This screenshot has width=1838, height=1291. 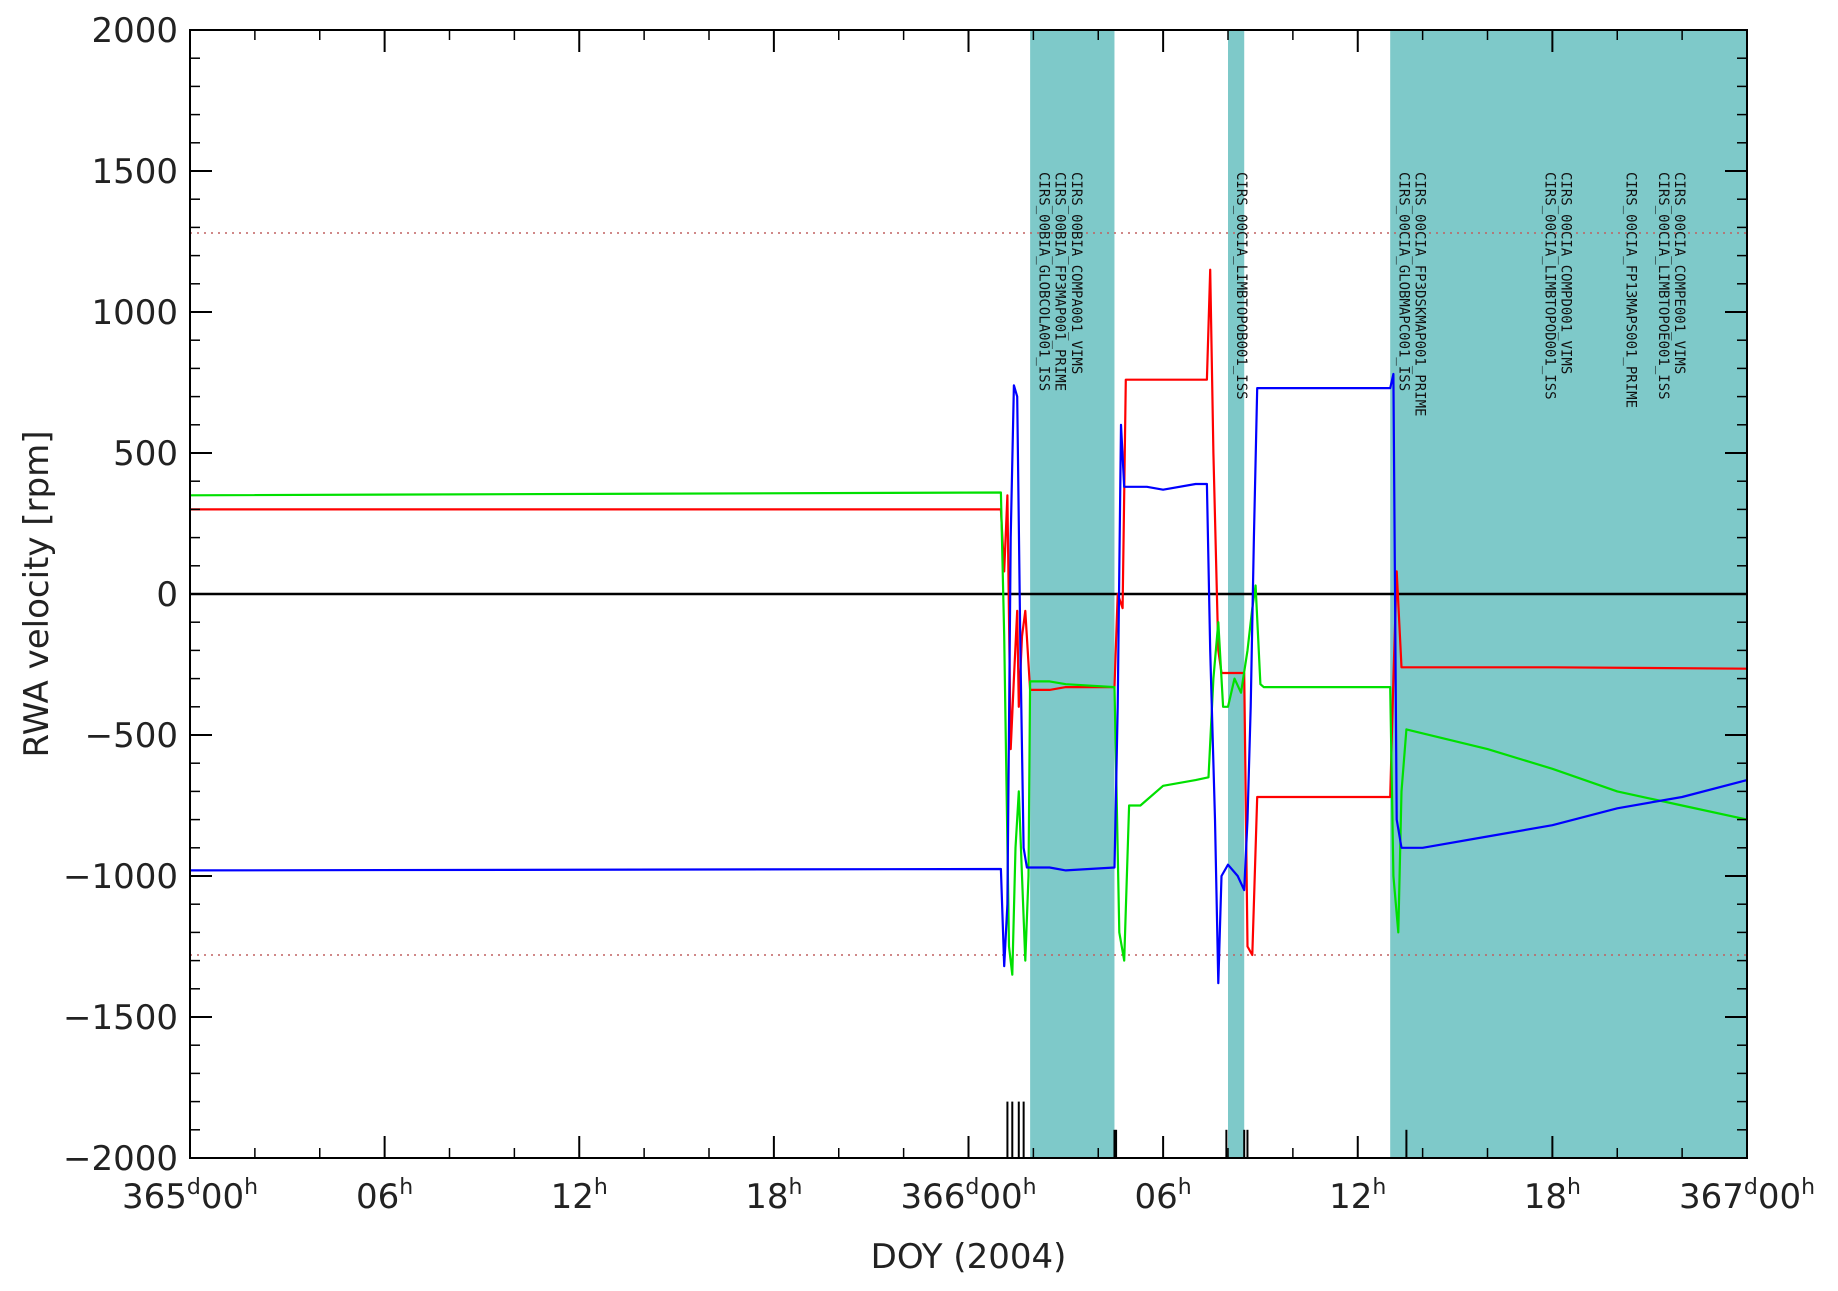 What do you see at coordinates (1549, 286) in the screenshot?
I see `band-label-6: CIRS_00CIA_LIMBTOPOD001_ISS` at bounding box center [1549, 286].